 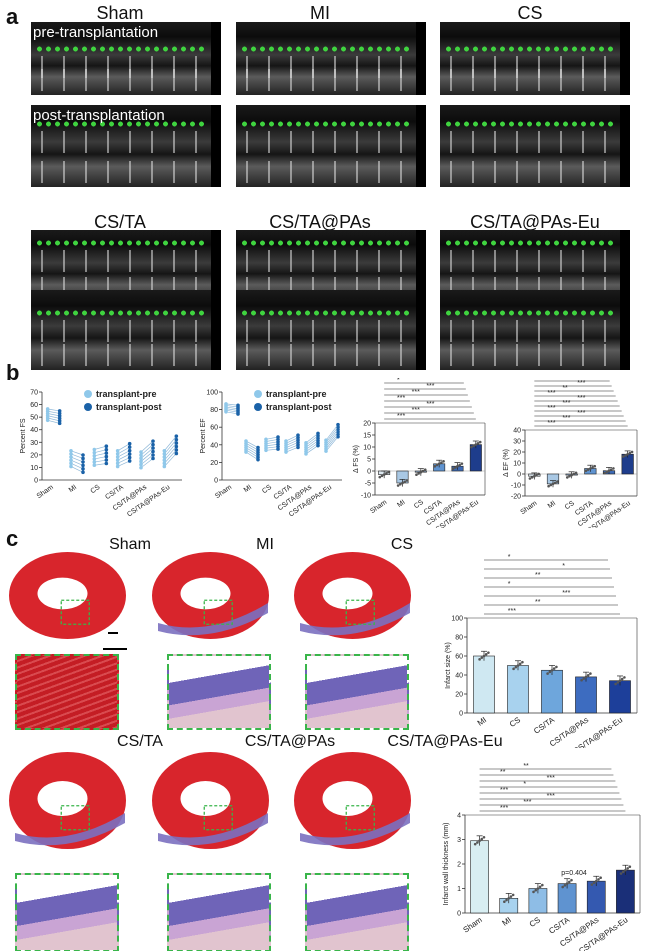 I want to click on x-tick-label: CS/TA, so click(x=544, y=725).